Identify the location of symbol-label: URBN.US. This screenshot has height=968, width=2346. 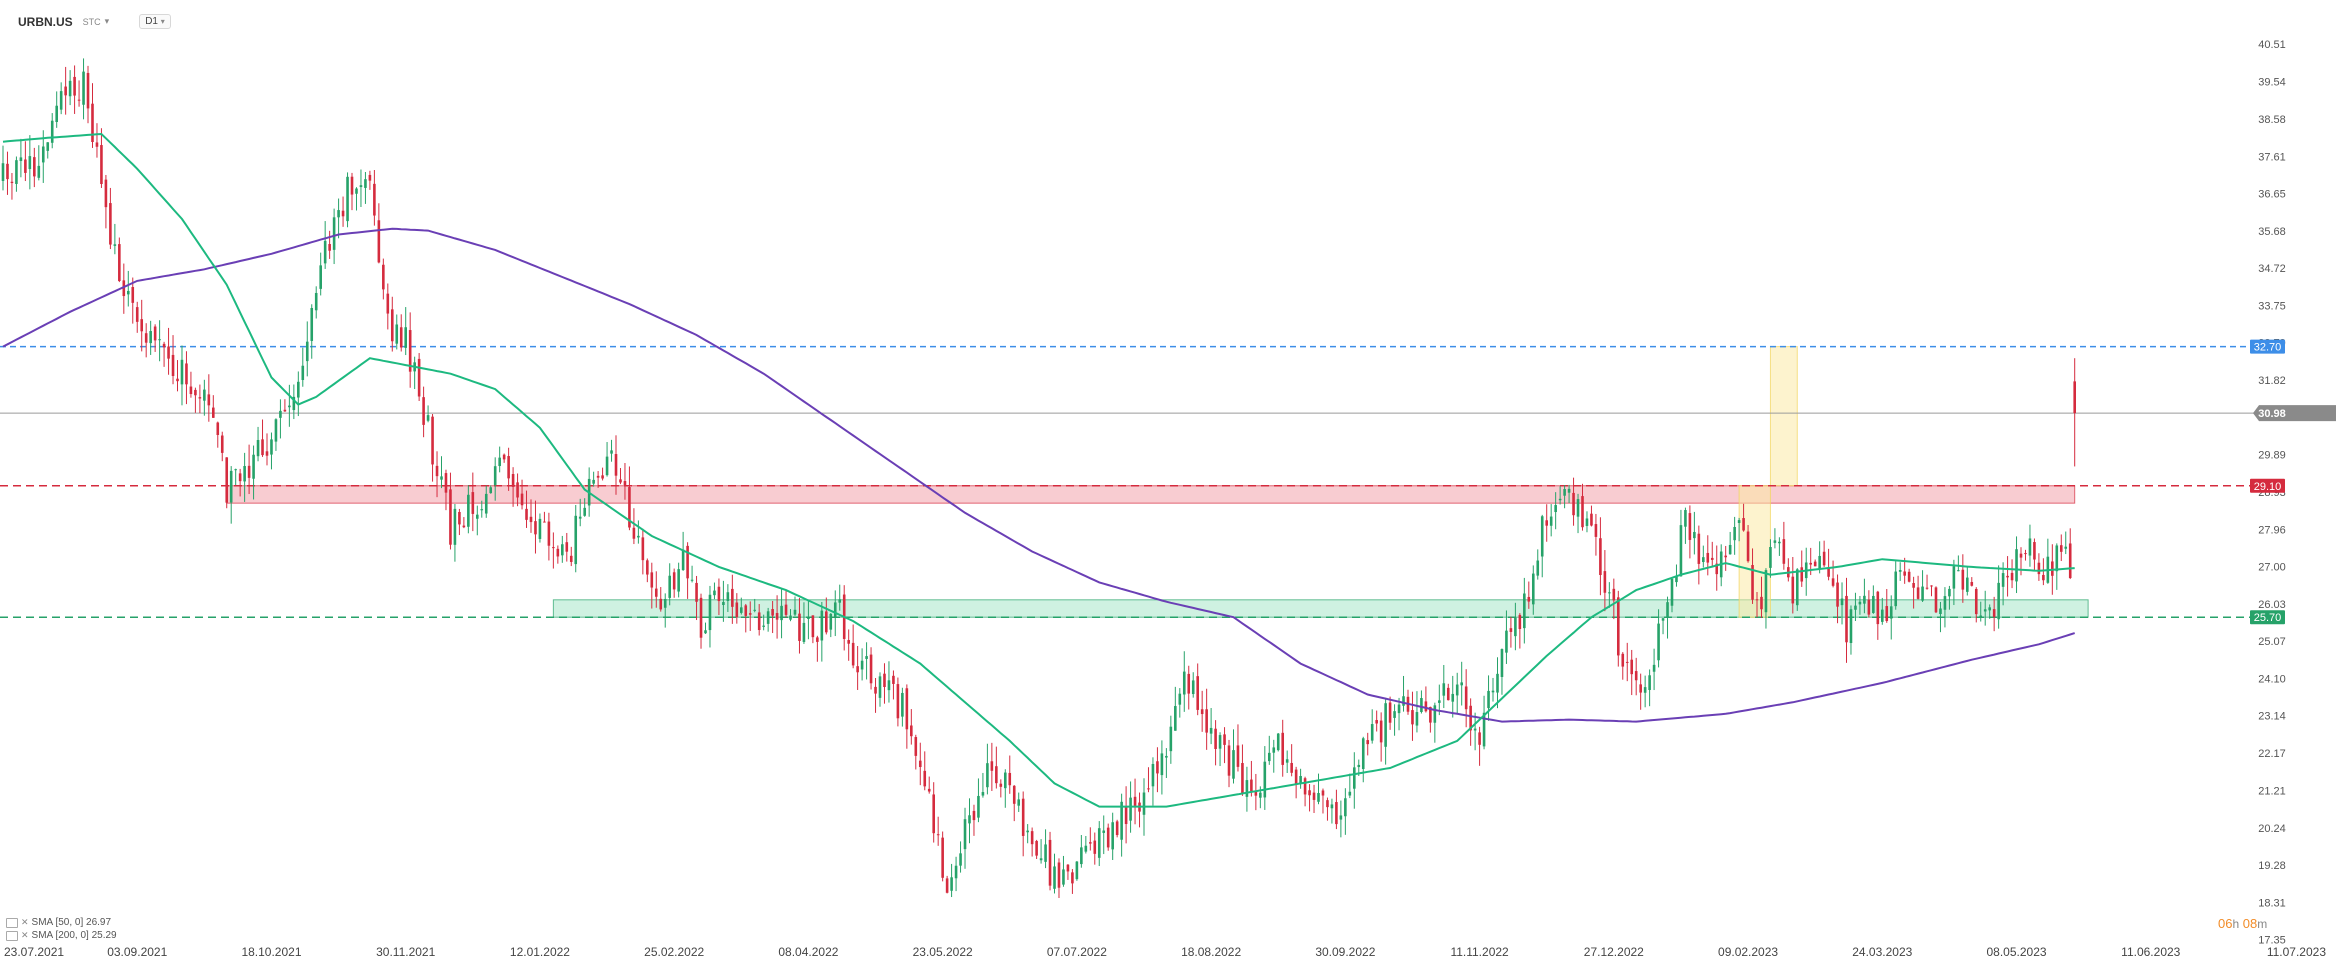
(45, 21).